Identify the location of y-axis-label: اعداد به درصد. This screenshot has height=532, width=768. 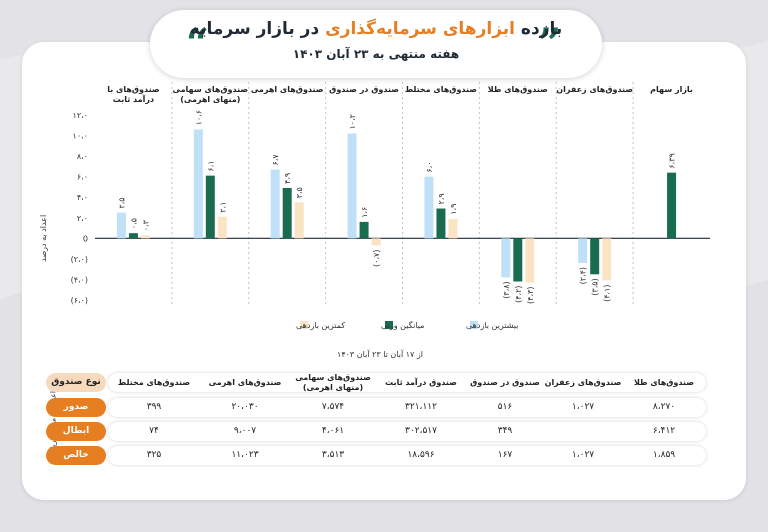
(43, 238).